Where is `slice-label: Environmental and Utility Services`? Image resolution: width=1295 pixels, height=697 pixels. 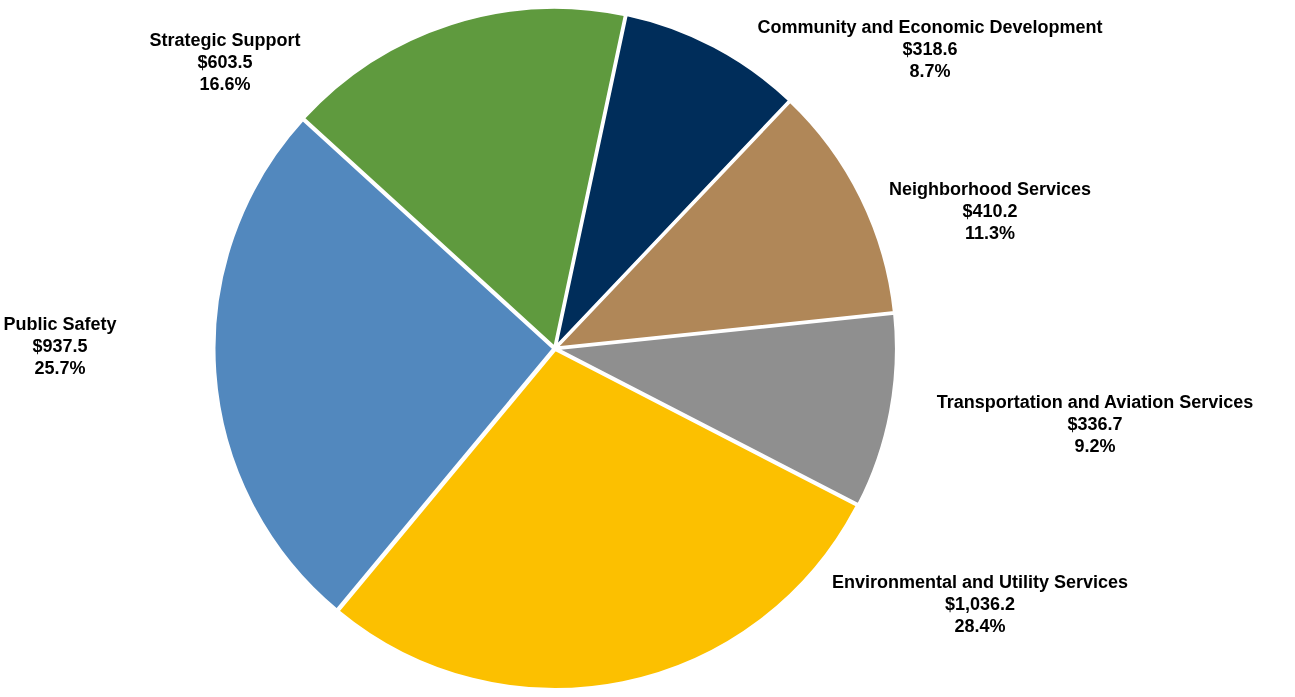 slice-label: Environmental and Utility Services is located at coordinates (980, 581).